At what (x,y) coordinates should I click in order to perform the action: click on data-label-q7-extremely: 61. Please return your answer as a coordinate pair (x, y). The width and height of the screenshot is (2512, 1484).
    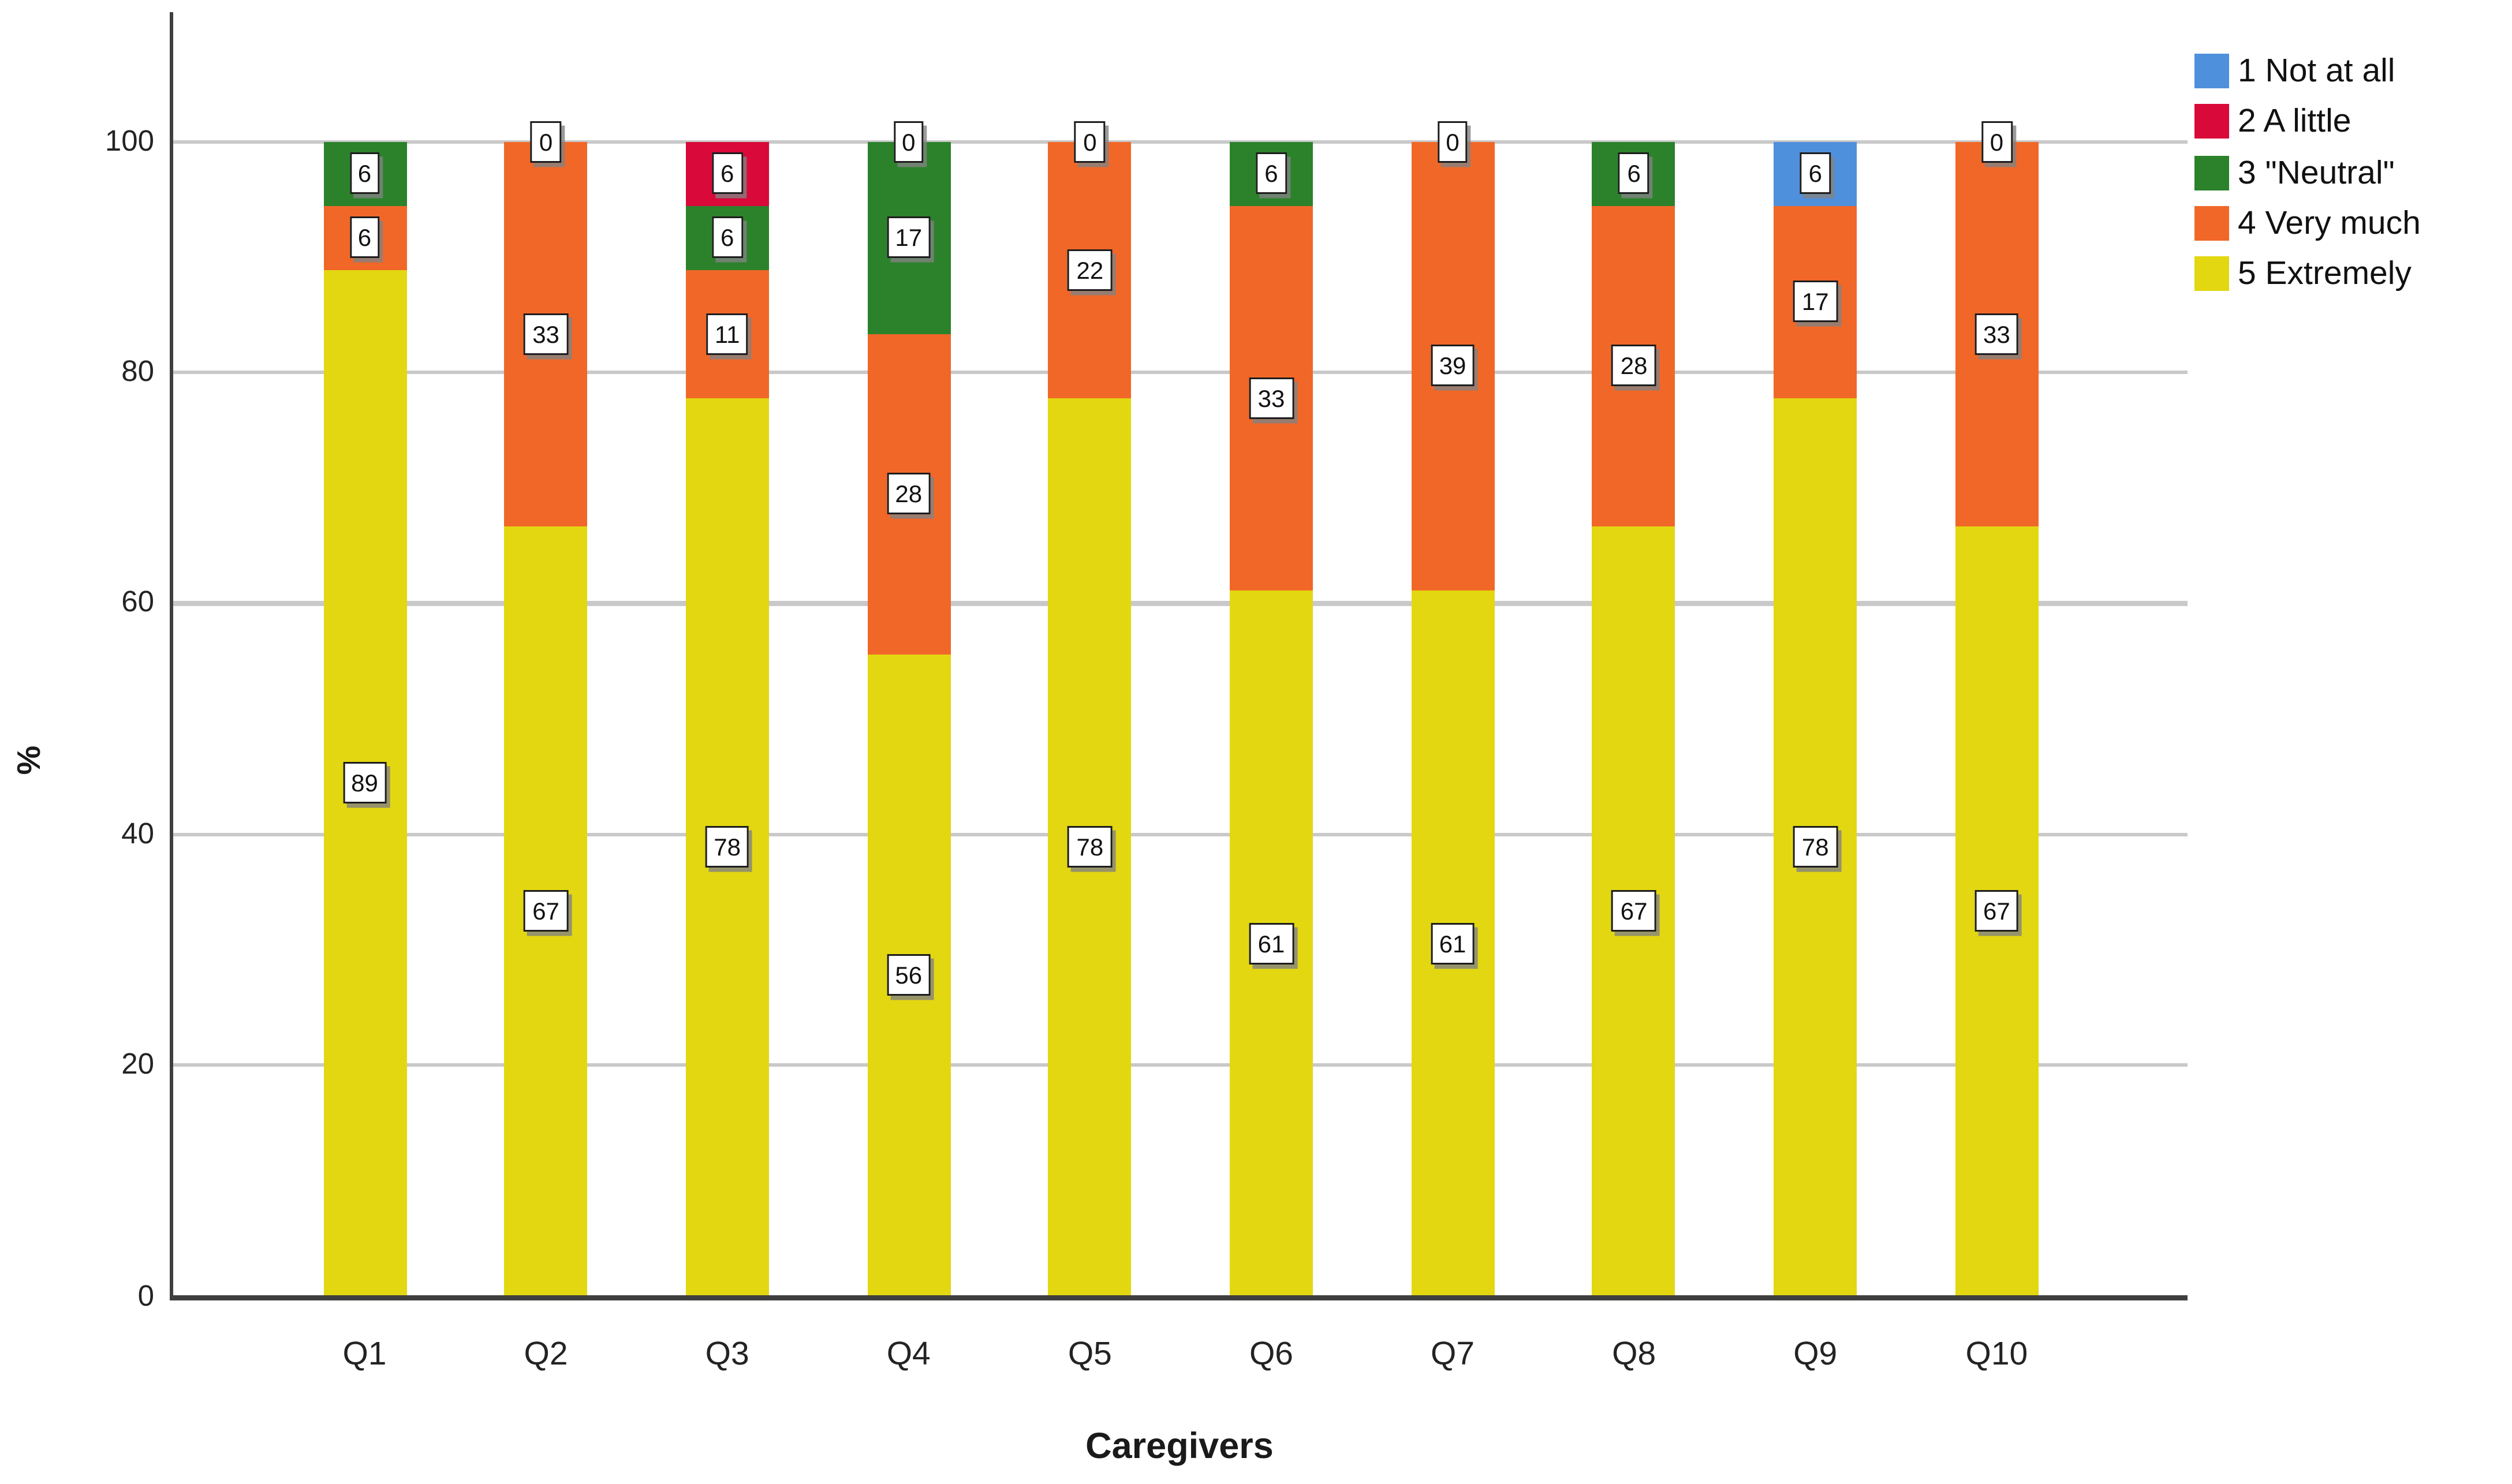
    Looking at the image, I should click on (1452, 944).